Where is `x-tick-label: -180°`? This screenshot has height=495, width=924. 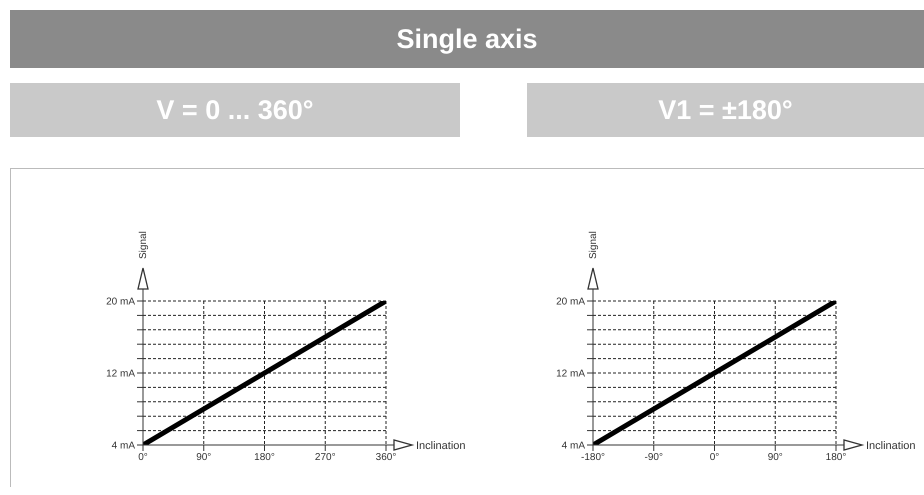
x-tick-label: -180° is located at coordinates (593, 458).